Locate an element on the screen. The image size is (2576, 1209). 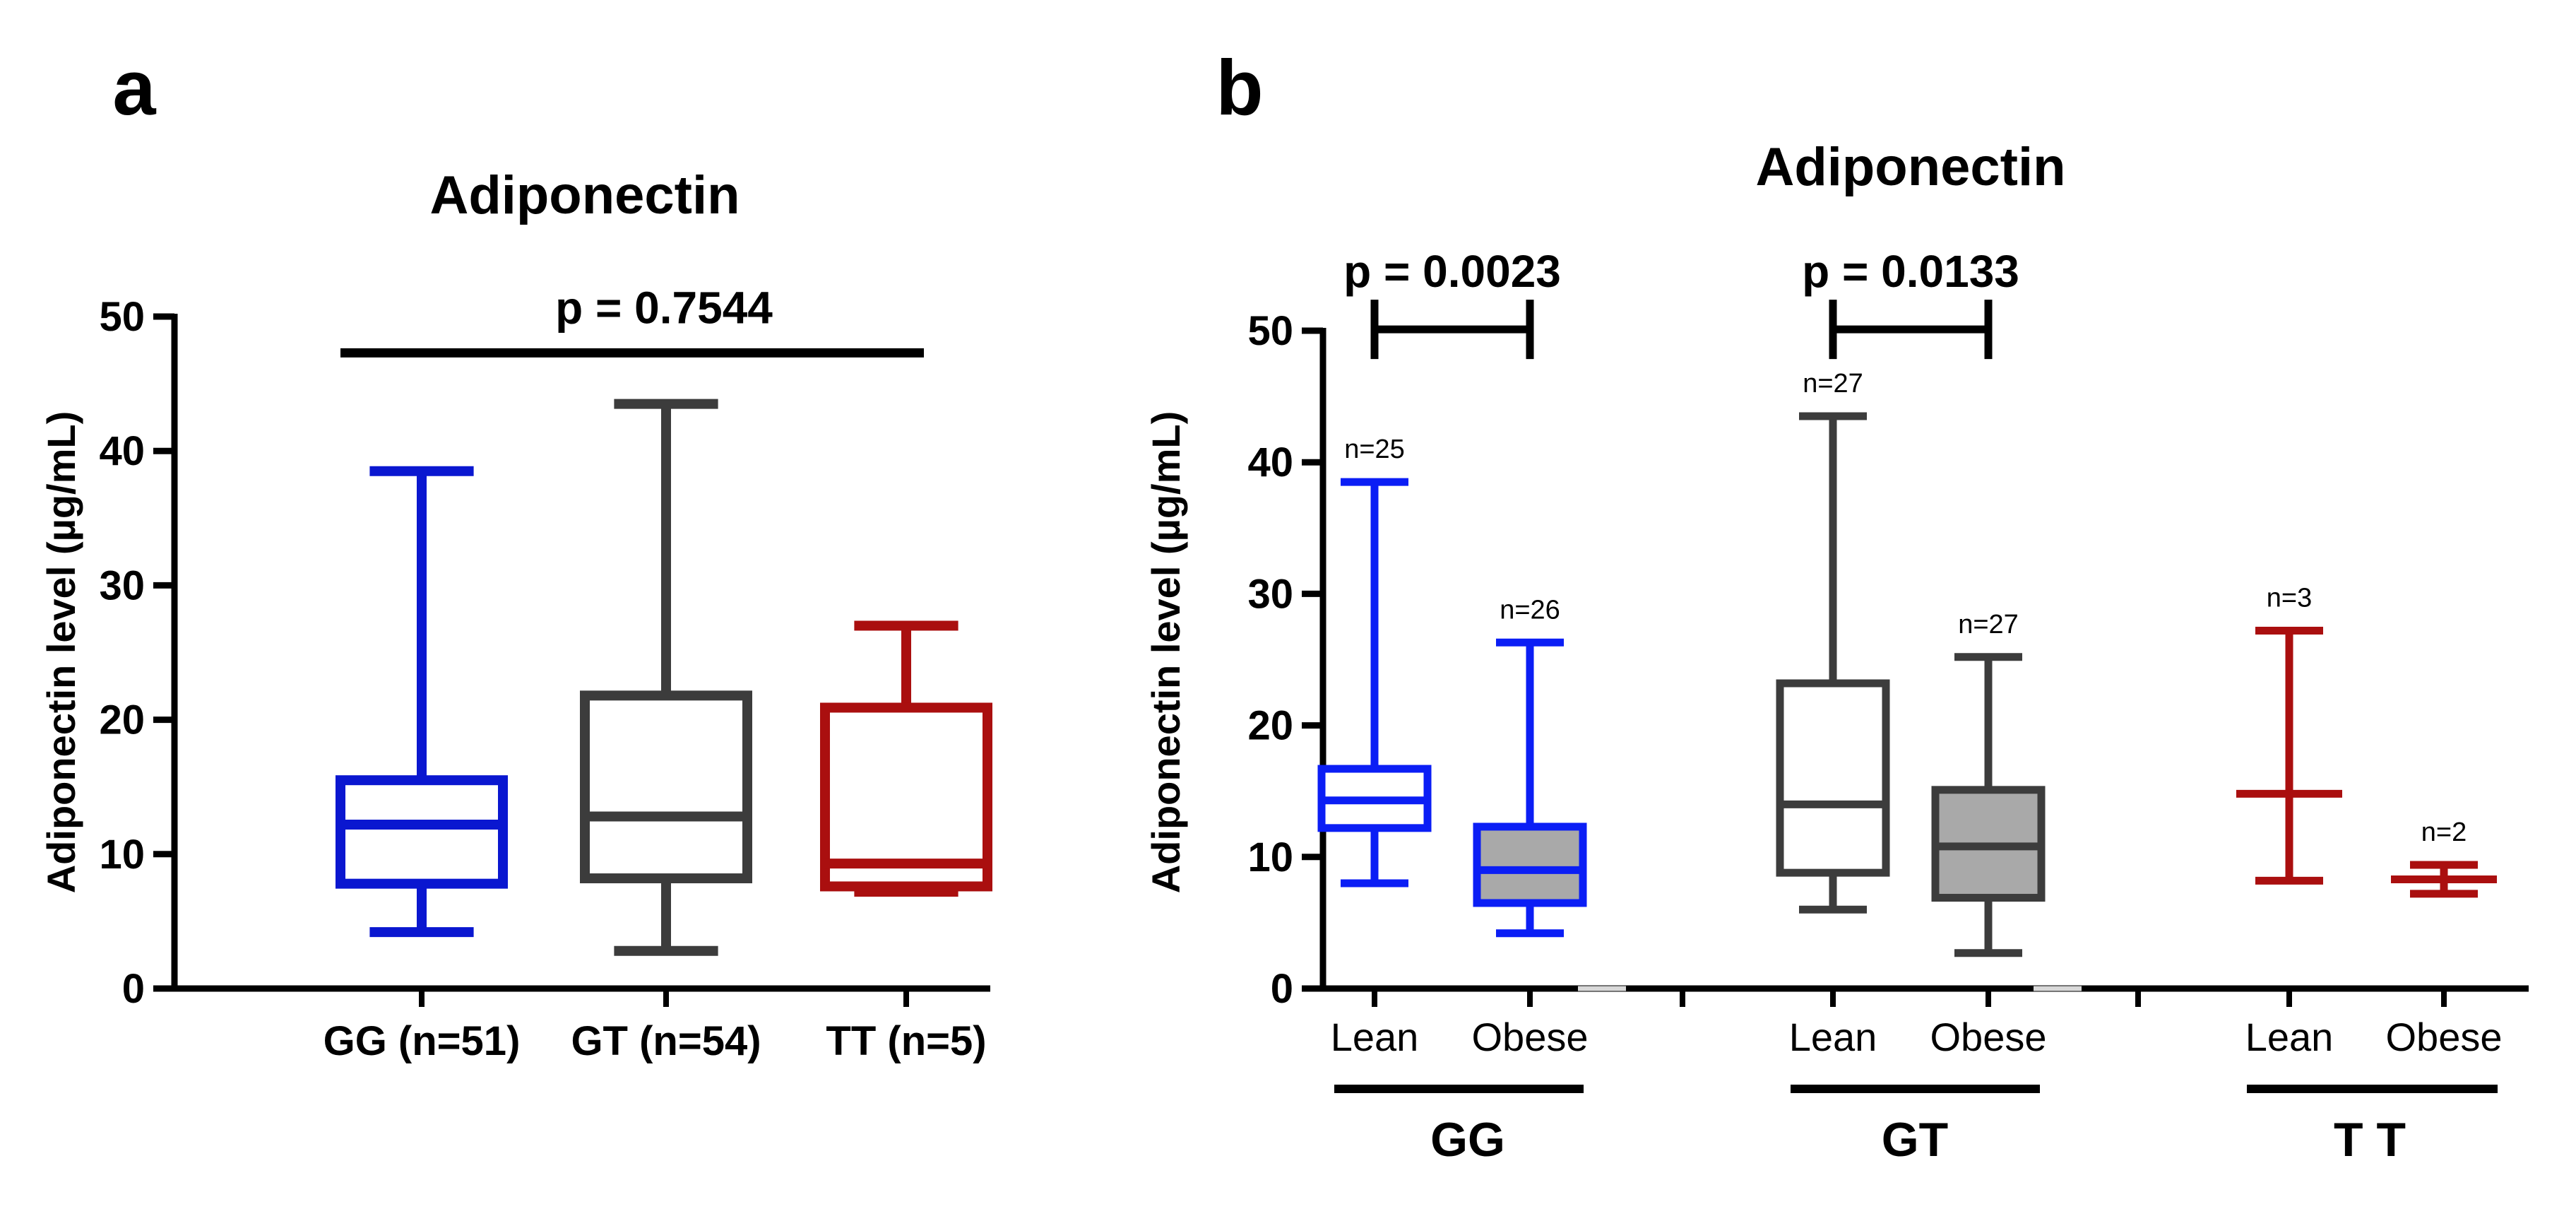
x-tick-label: GG (n=51) is located at coordinates (422, 1041).